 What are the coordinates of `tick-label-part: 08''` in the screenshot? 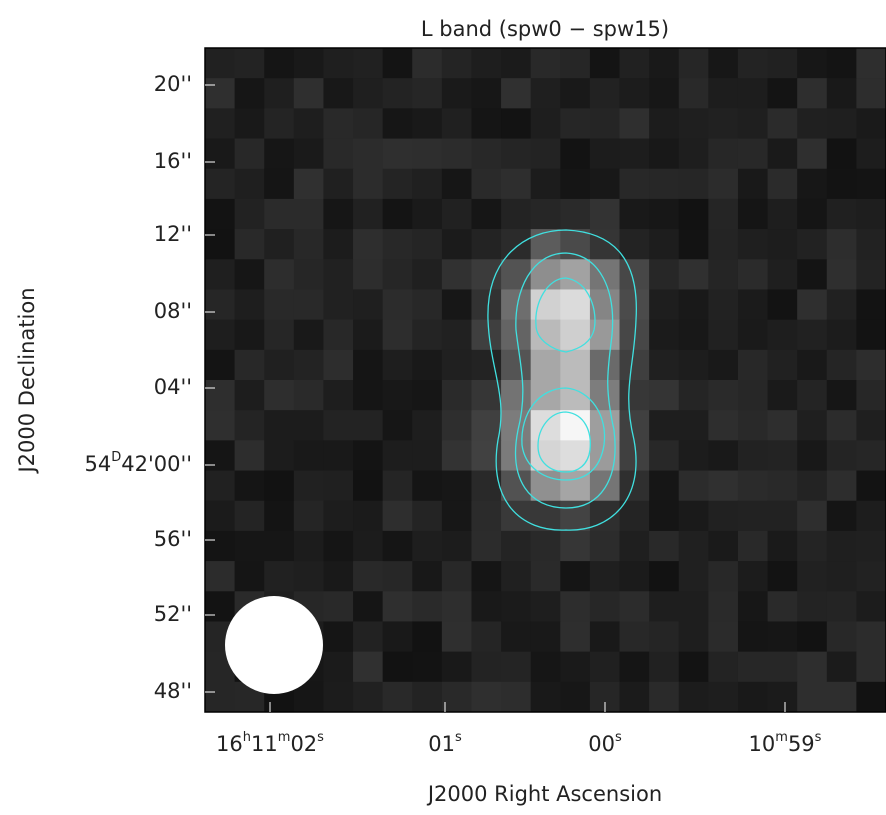 It's located at (173, 311).